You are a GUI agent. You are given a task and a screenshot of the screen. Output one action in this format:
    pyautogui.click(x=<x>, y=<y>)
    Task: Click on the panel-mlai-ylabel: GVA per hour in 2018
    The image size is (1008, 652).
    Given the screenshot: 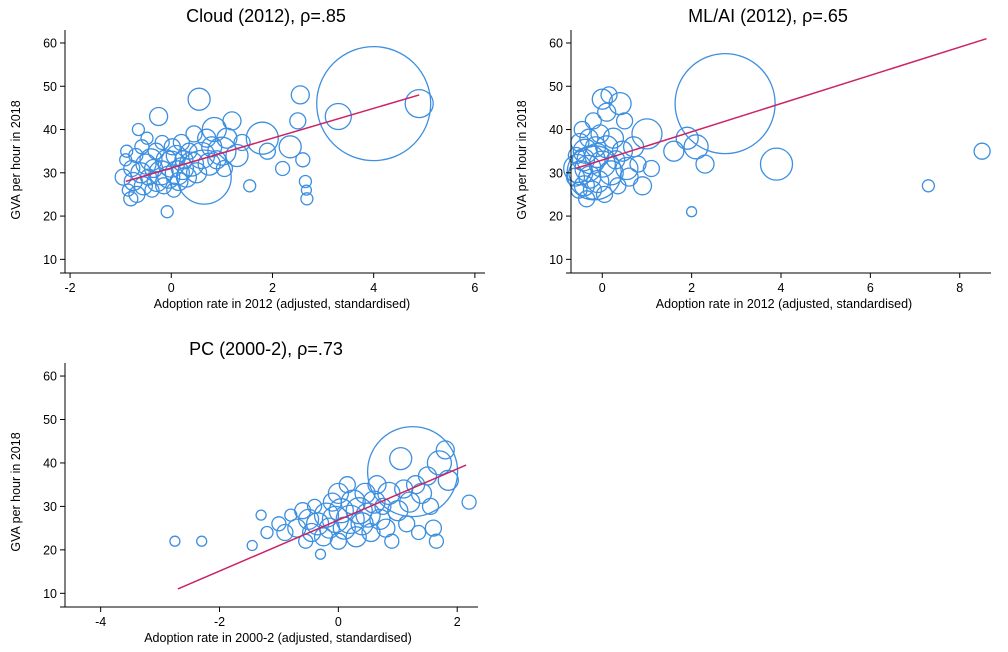 What is the action you would take?
    pyautogui.click(x=522, y=159)
    